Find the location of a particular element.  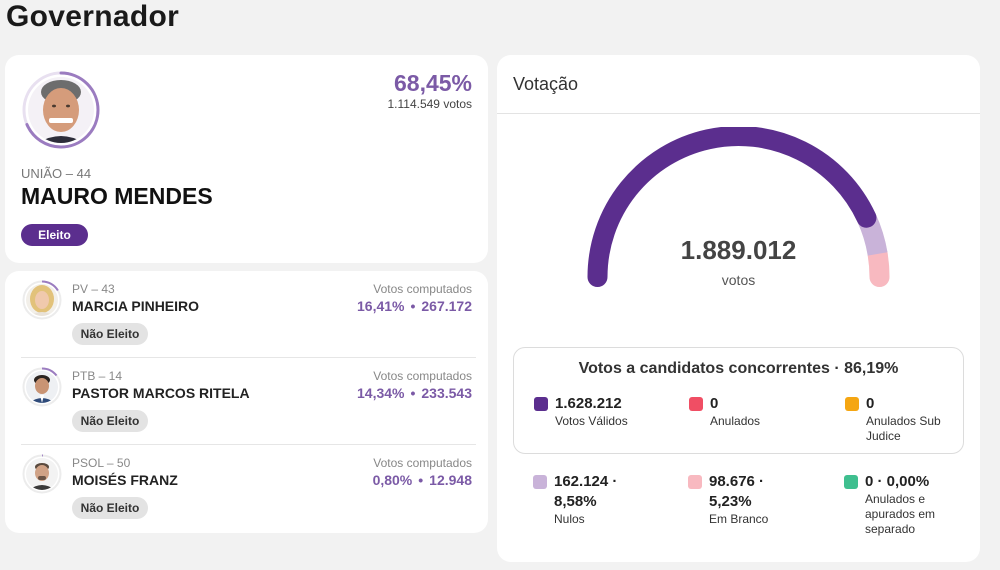

total-votes-unit: votos is located at coordinates (738, 280).